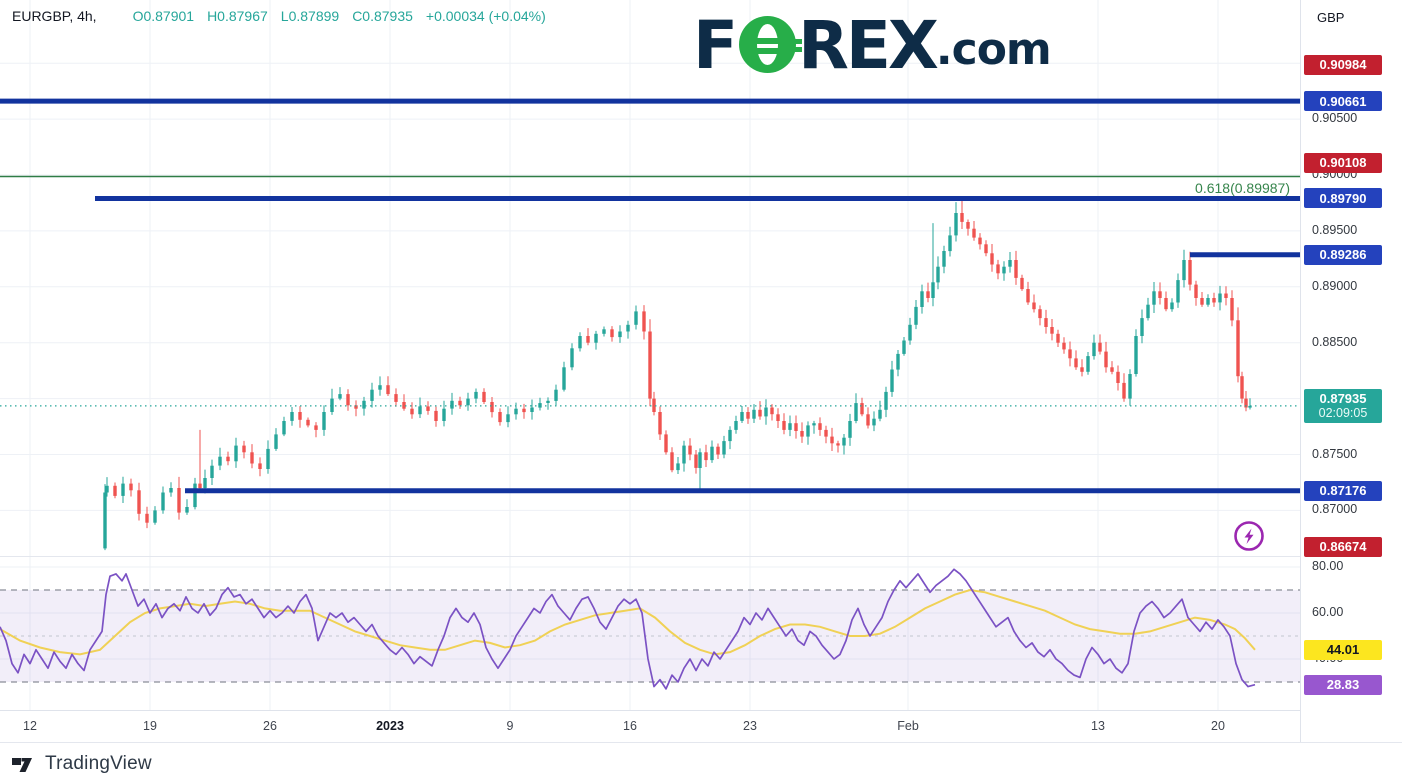  I want to click on price-tick-label: 0.89500, so click(1335, 229).